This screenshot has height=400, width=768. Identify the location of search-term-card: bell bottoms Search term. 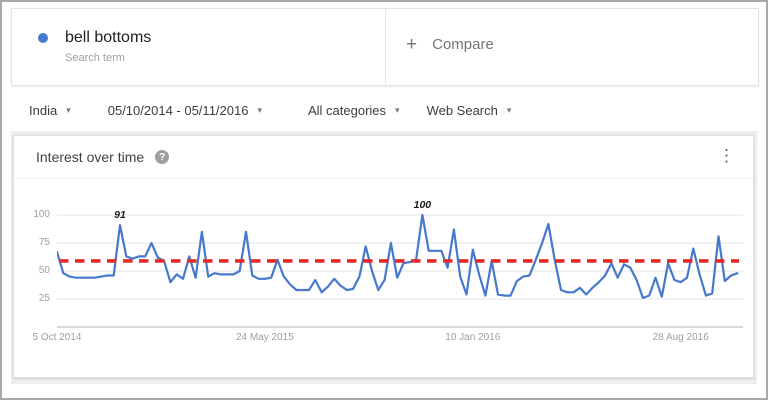
(199, 47).